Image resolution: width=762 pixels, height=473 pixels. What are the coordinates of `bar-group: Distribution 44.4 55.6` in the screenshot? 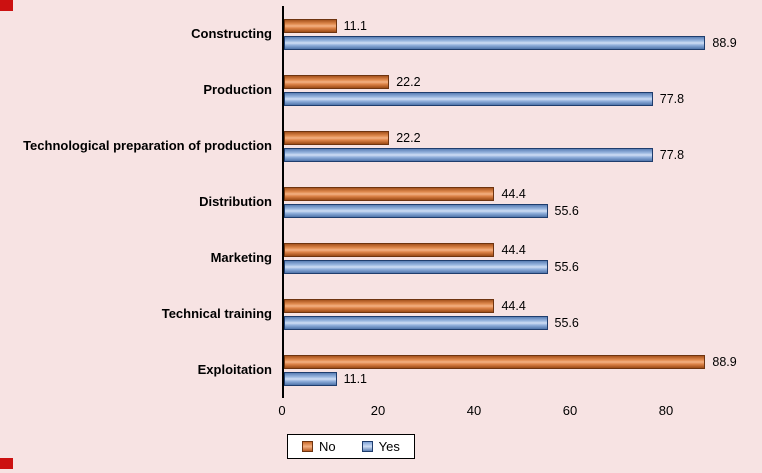 It's located at (381, 202).